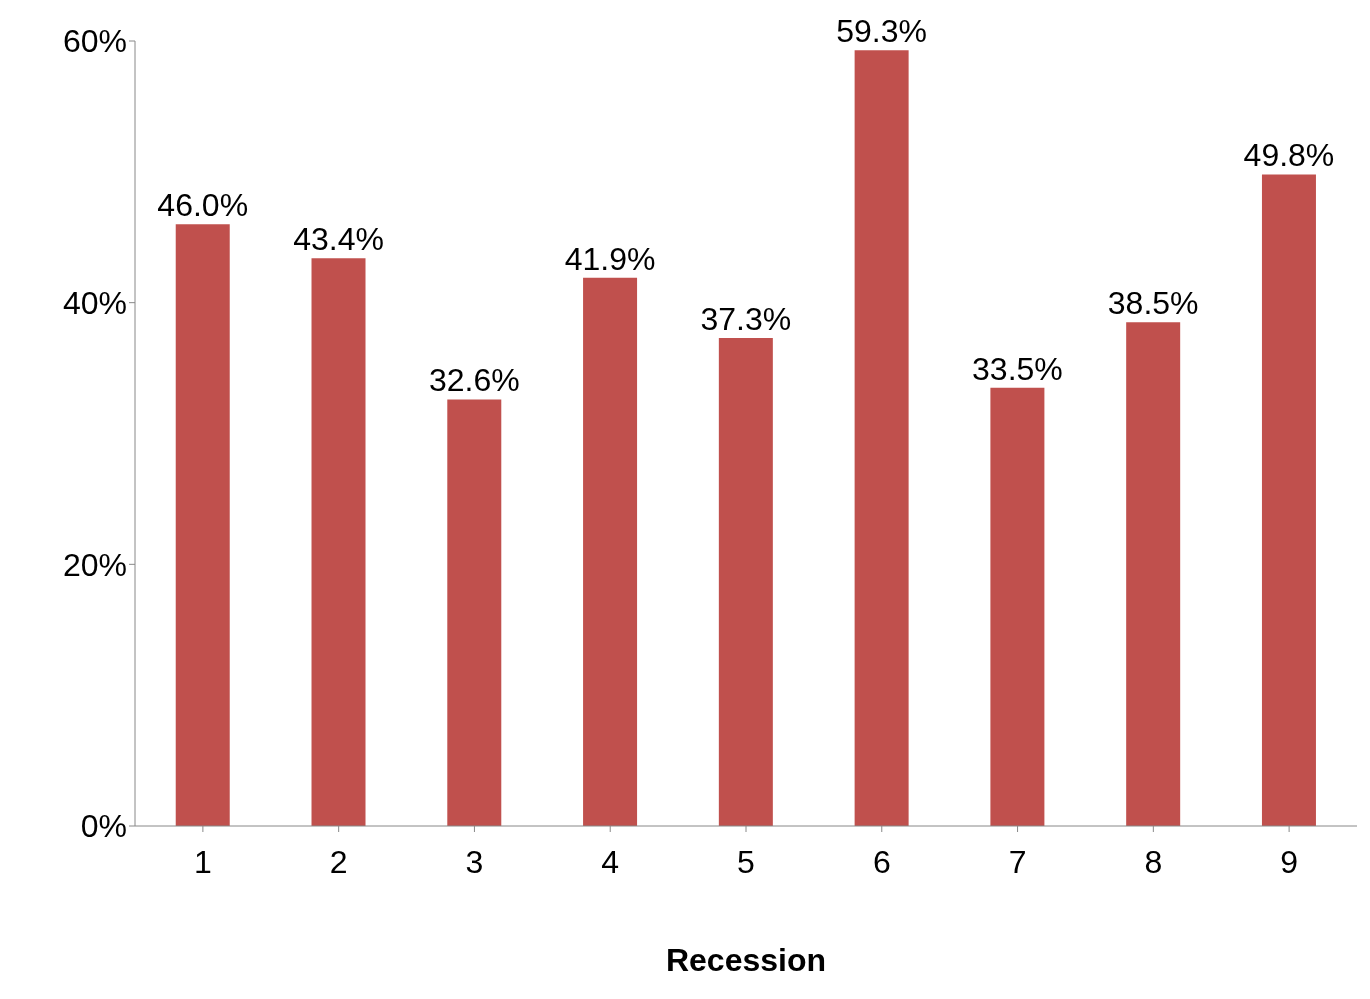 This screenshot has height=999, width=1370. I want to click on x-tick-label: 6, so click(881, 861).